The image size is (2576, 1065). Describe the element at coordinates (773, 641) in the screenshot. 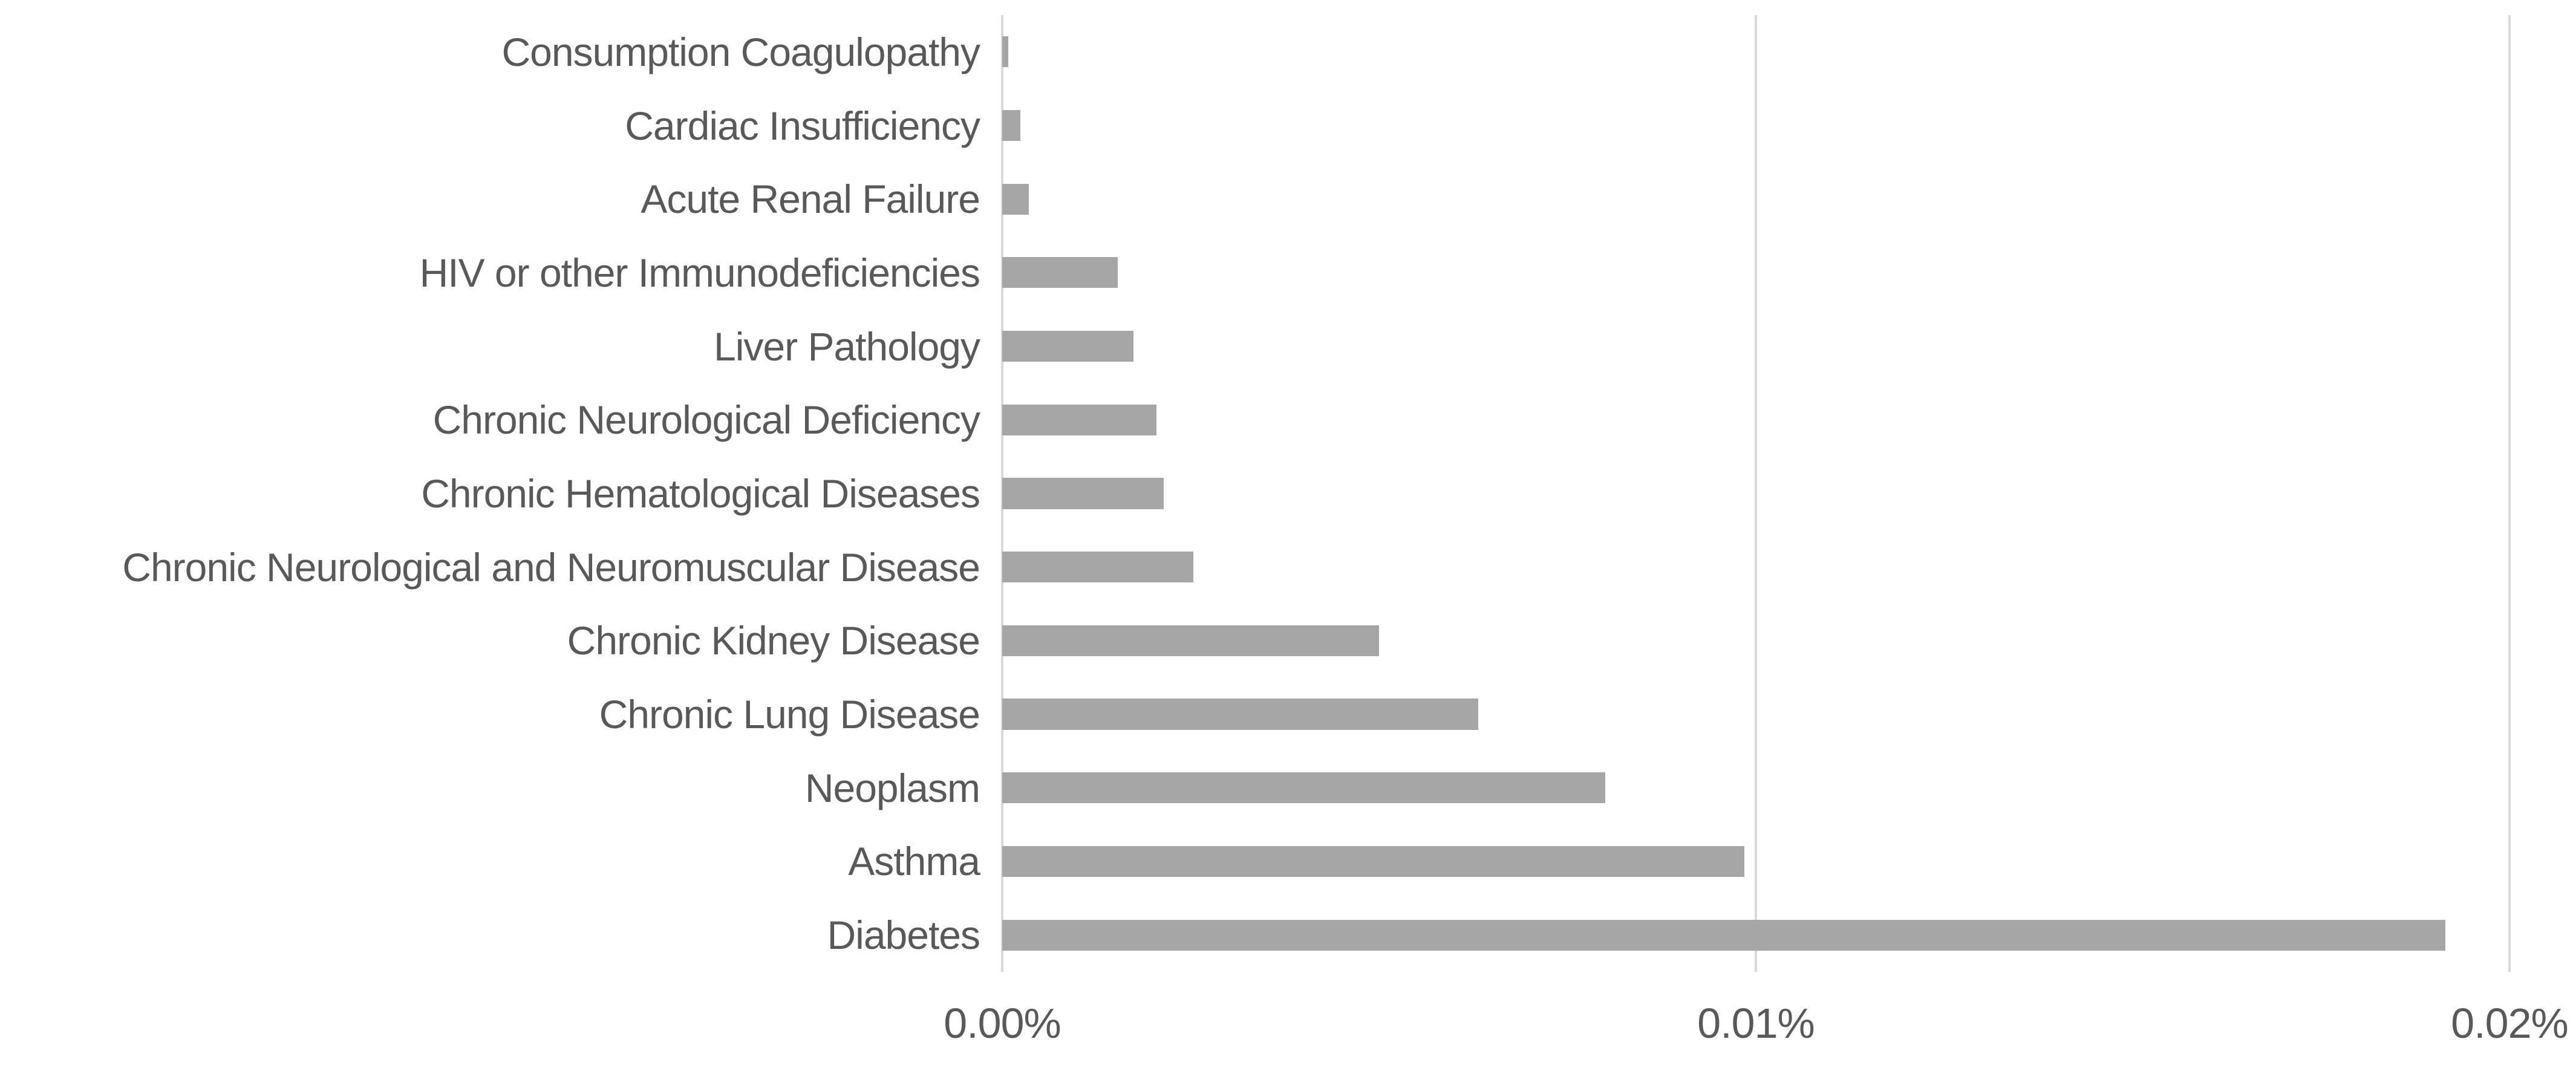

I see `category-label: Chronic Kidney Disease` at that location.